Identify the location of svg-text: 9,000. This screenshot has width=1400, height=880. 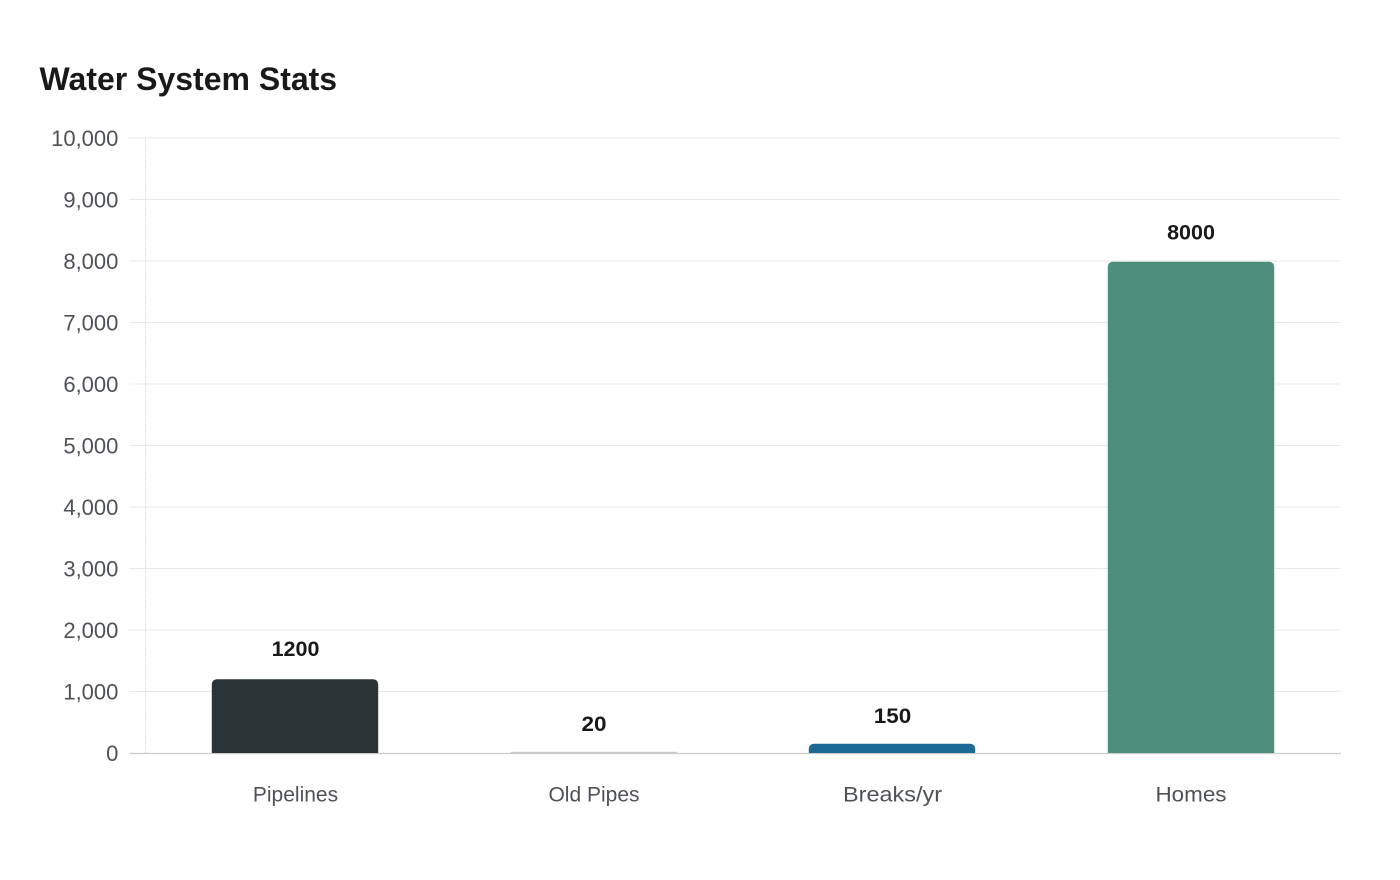
(90, 199).